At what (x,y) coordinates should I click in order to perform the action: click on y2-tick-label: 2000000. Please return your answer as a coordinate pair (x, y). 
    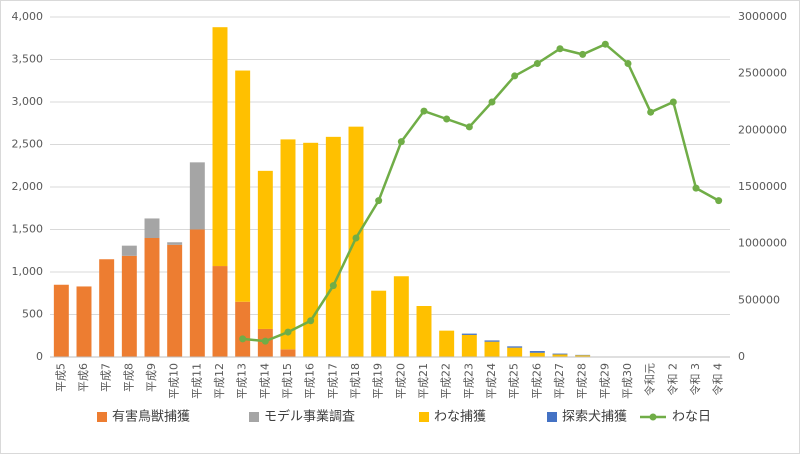
    Looking at the image, I should click on (762, 129).